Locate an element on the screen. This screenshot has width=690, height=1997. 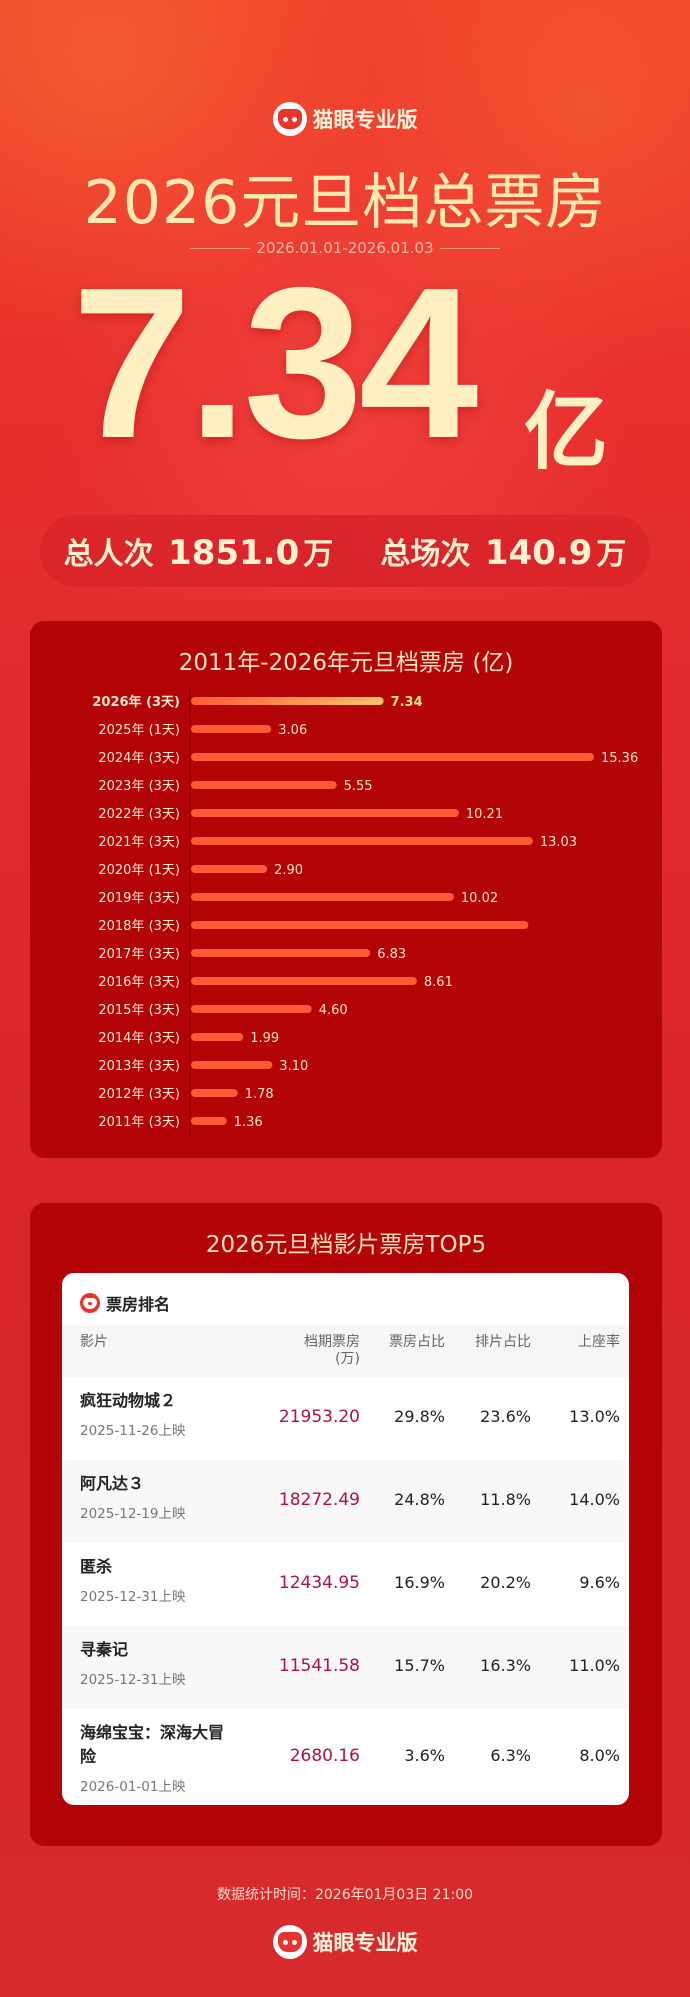
occupancy: 8.0% is located at coordinates (599, 1755).